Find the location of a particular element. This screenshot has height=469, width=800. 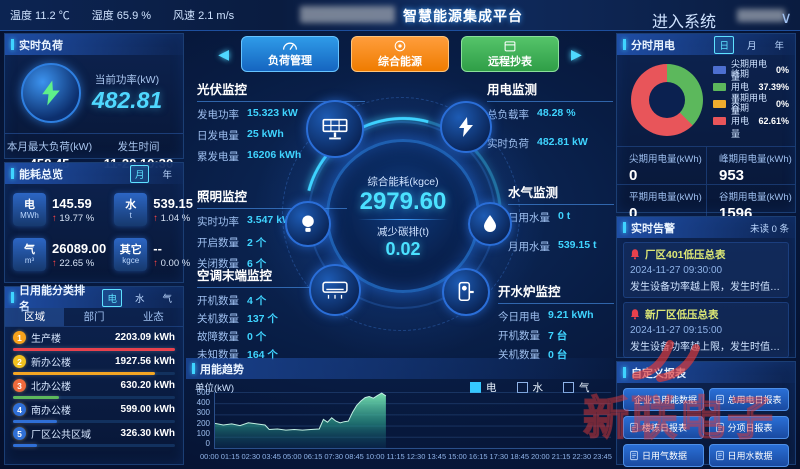

wind-reading: 风速 2.1 m/s is located at coordinates (204, 16).